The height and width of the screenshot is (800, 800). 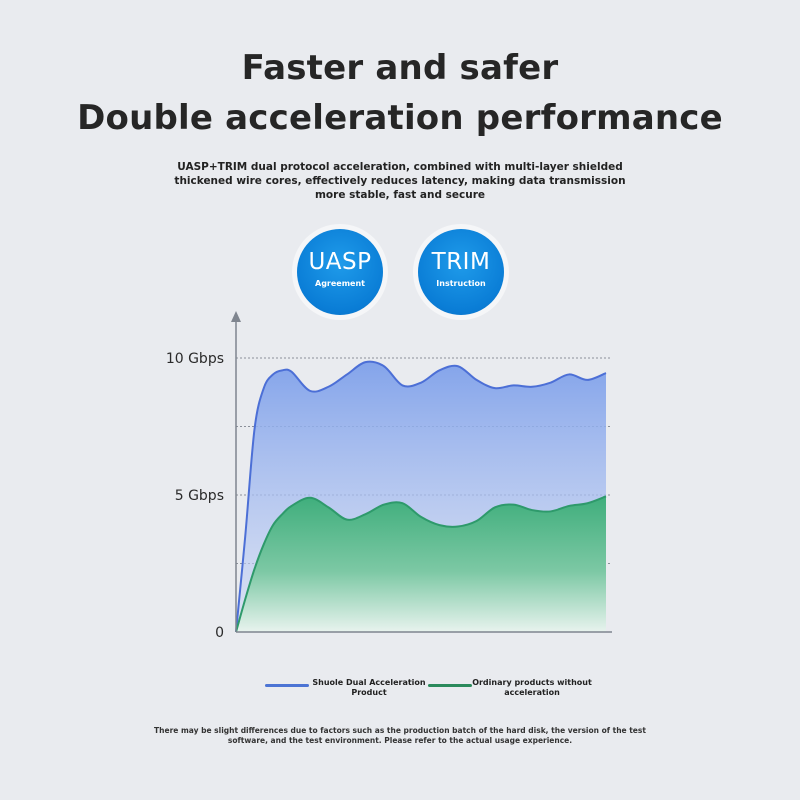 I want to click on uasp-badge: UASP Agreement, so click(x=340, y=272).